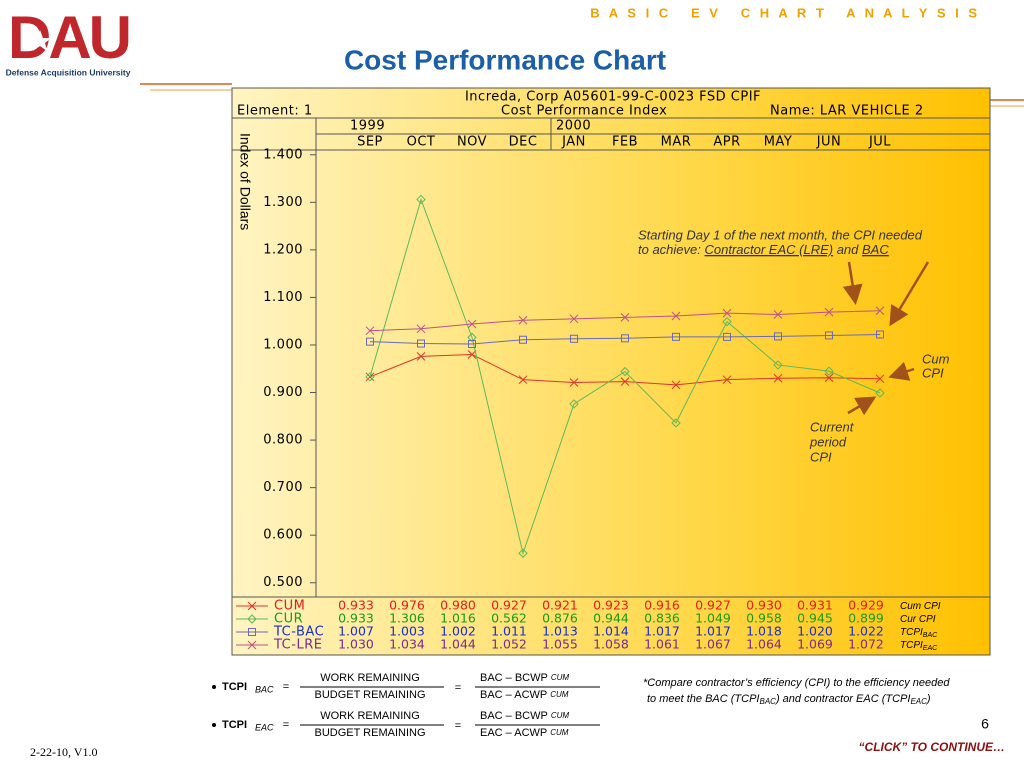 This screenshot has width=1024, height=768. What do you see at coordinates (513, 733) in the screenshot?
I see `denominator-main: EAC – ACWP` at bounding box center [513, 733].